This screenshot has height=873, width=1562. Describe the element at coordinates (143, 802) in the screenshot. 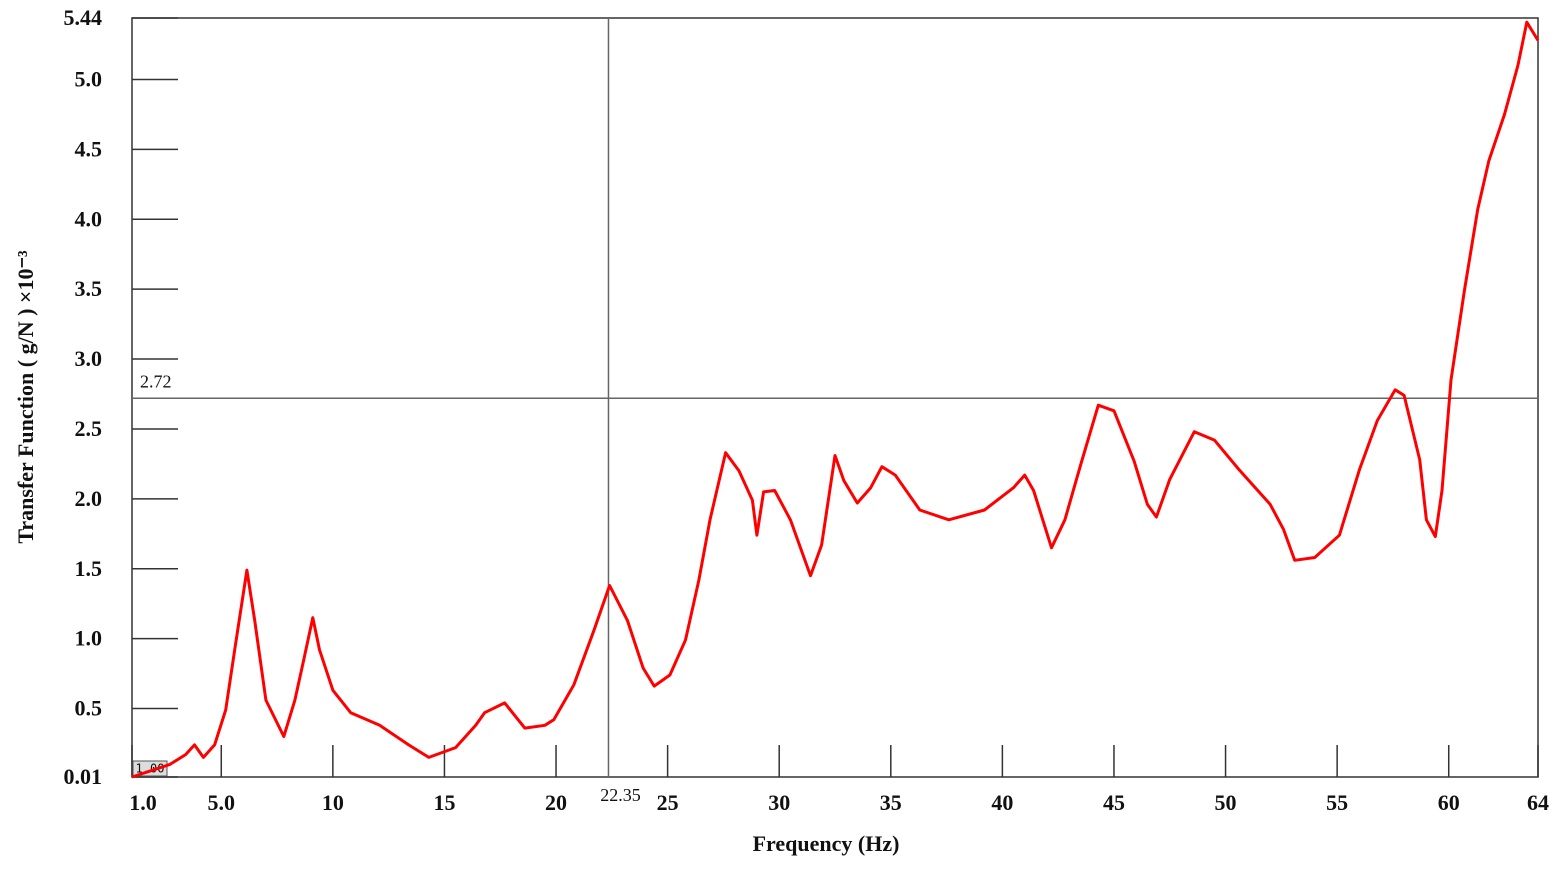

I see `x-tick-label: 1.0` at that location.